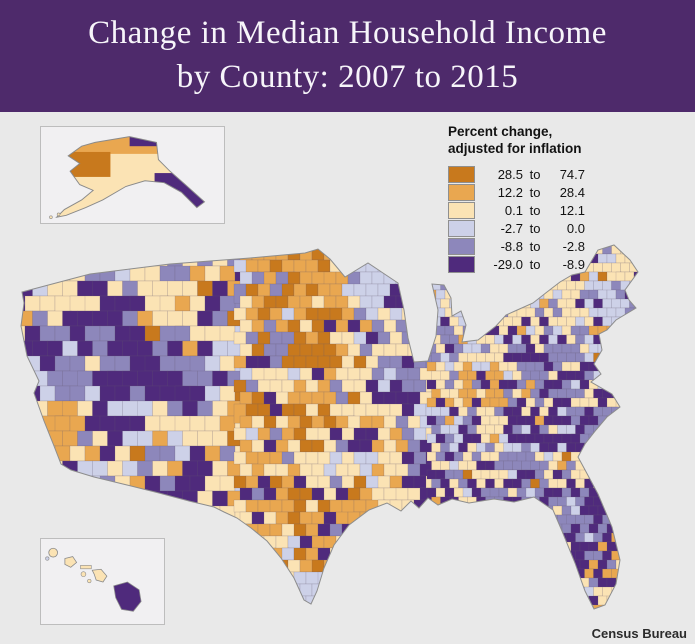 The width and height of the screenshot is (695, 644). I want to click on alaska-fill-layer, so click(130, 177).